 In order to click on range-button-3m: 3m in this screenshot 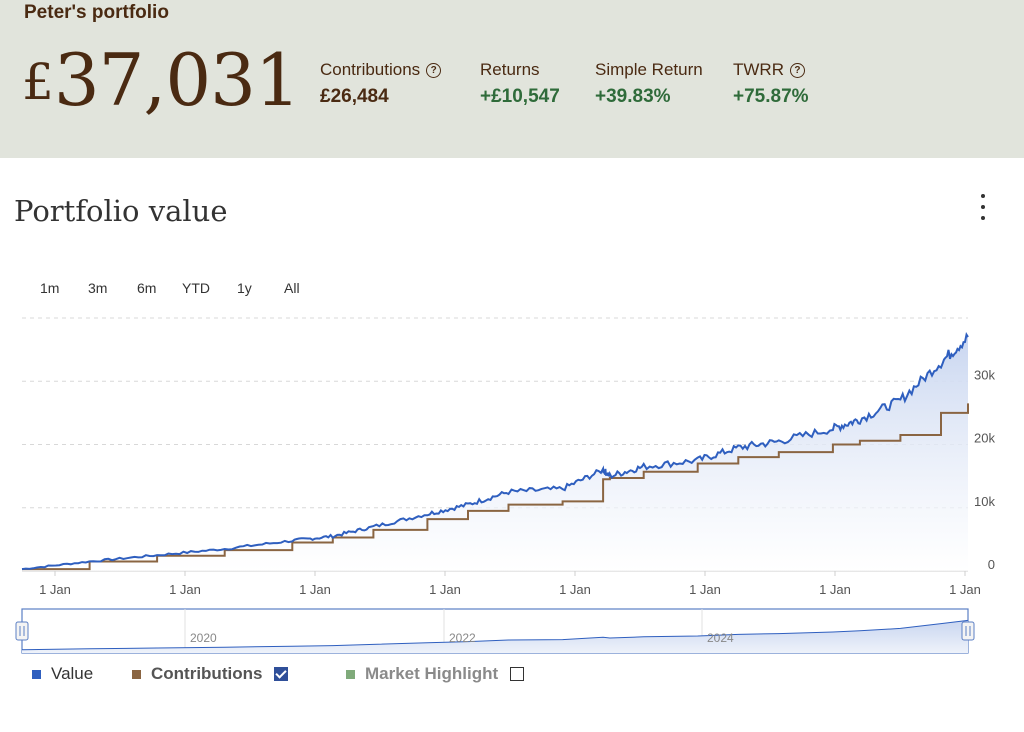, I will do `click(98, 288)`.